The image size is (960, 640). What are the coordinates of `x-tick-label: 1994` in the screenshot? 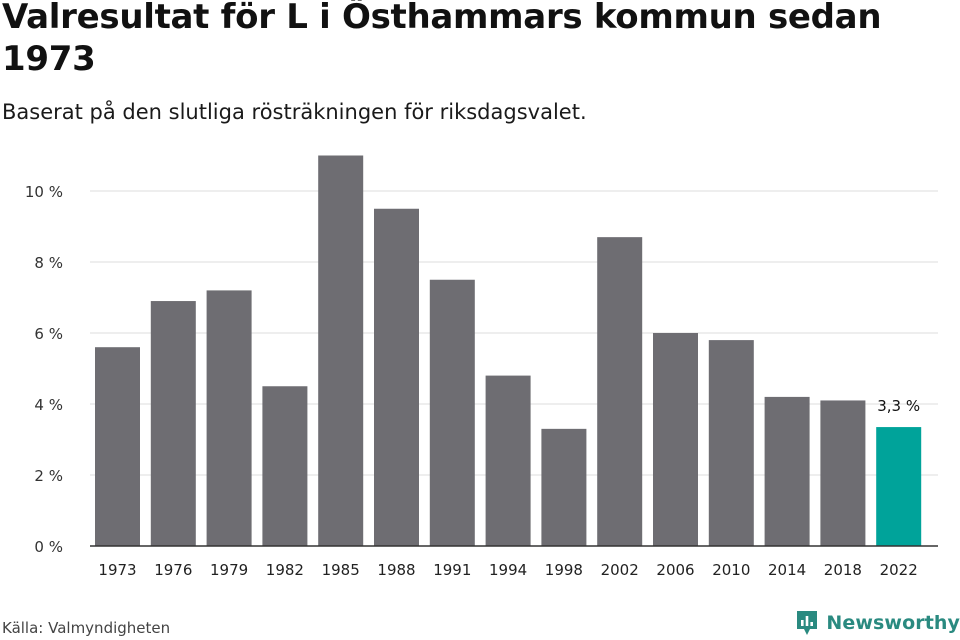 It's located at (508, 570).